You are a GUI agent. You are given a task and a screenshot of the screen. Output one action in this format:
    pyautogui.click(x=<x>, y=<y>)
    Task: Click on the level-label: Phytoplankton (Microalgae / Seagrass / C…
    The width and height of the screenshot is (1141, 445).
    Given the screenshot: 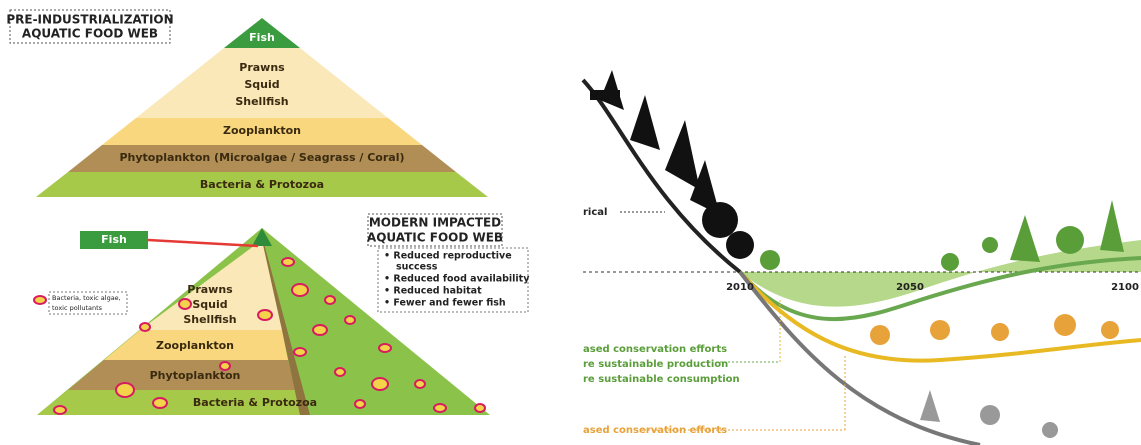 What is the action you would take?
    pyautogui.click(x=261, y=157)
    